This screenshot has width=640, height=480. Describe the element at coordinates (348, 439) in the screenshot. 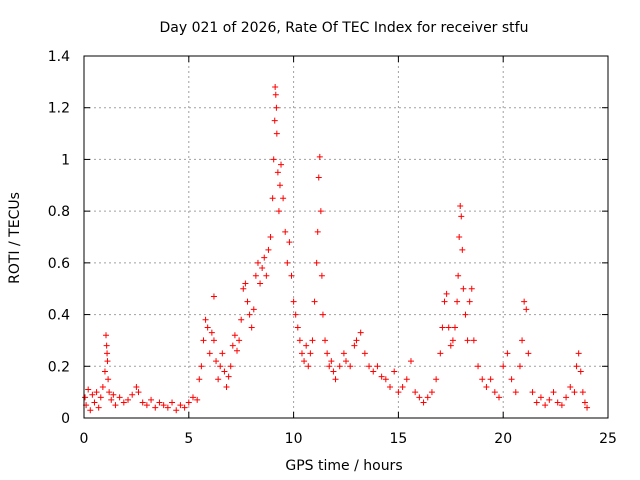

I see `x-tick-labels: 0 5 10 15 20 25` at that location.